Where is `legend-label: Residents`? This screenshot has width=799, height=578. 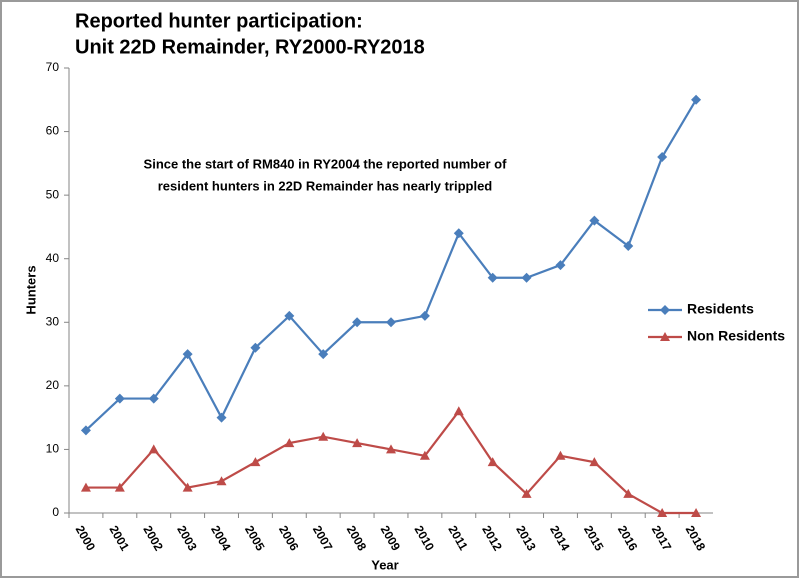
legend-label: Residents is located at coordinates (720, 309).